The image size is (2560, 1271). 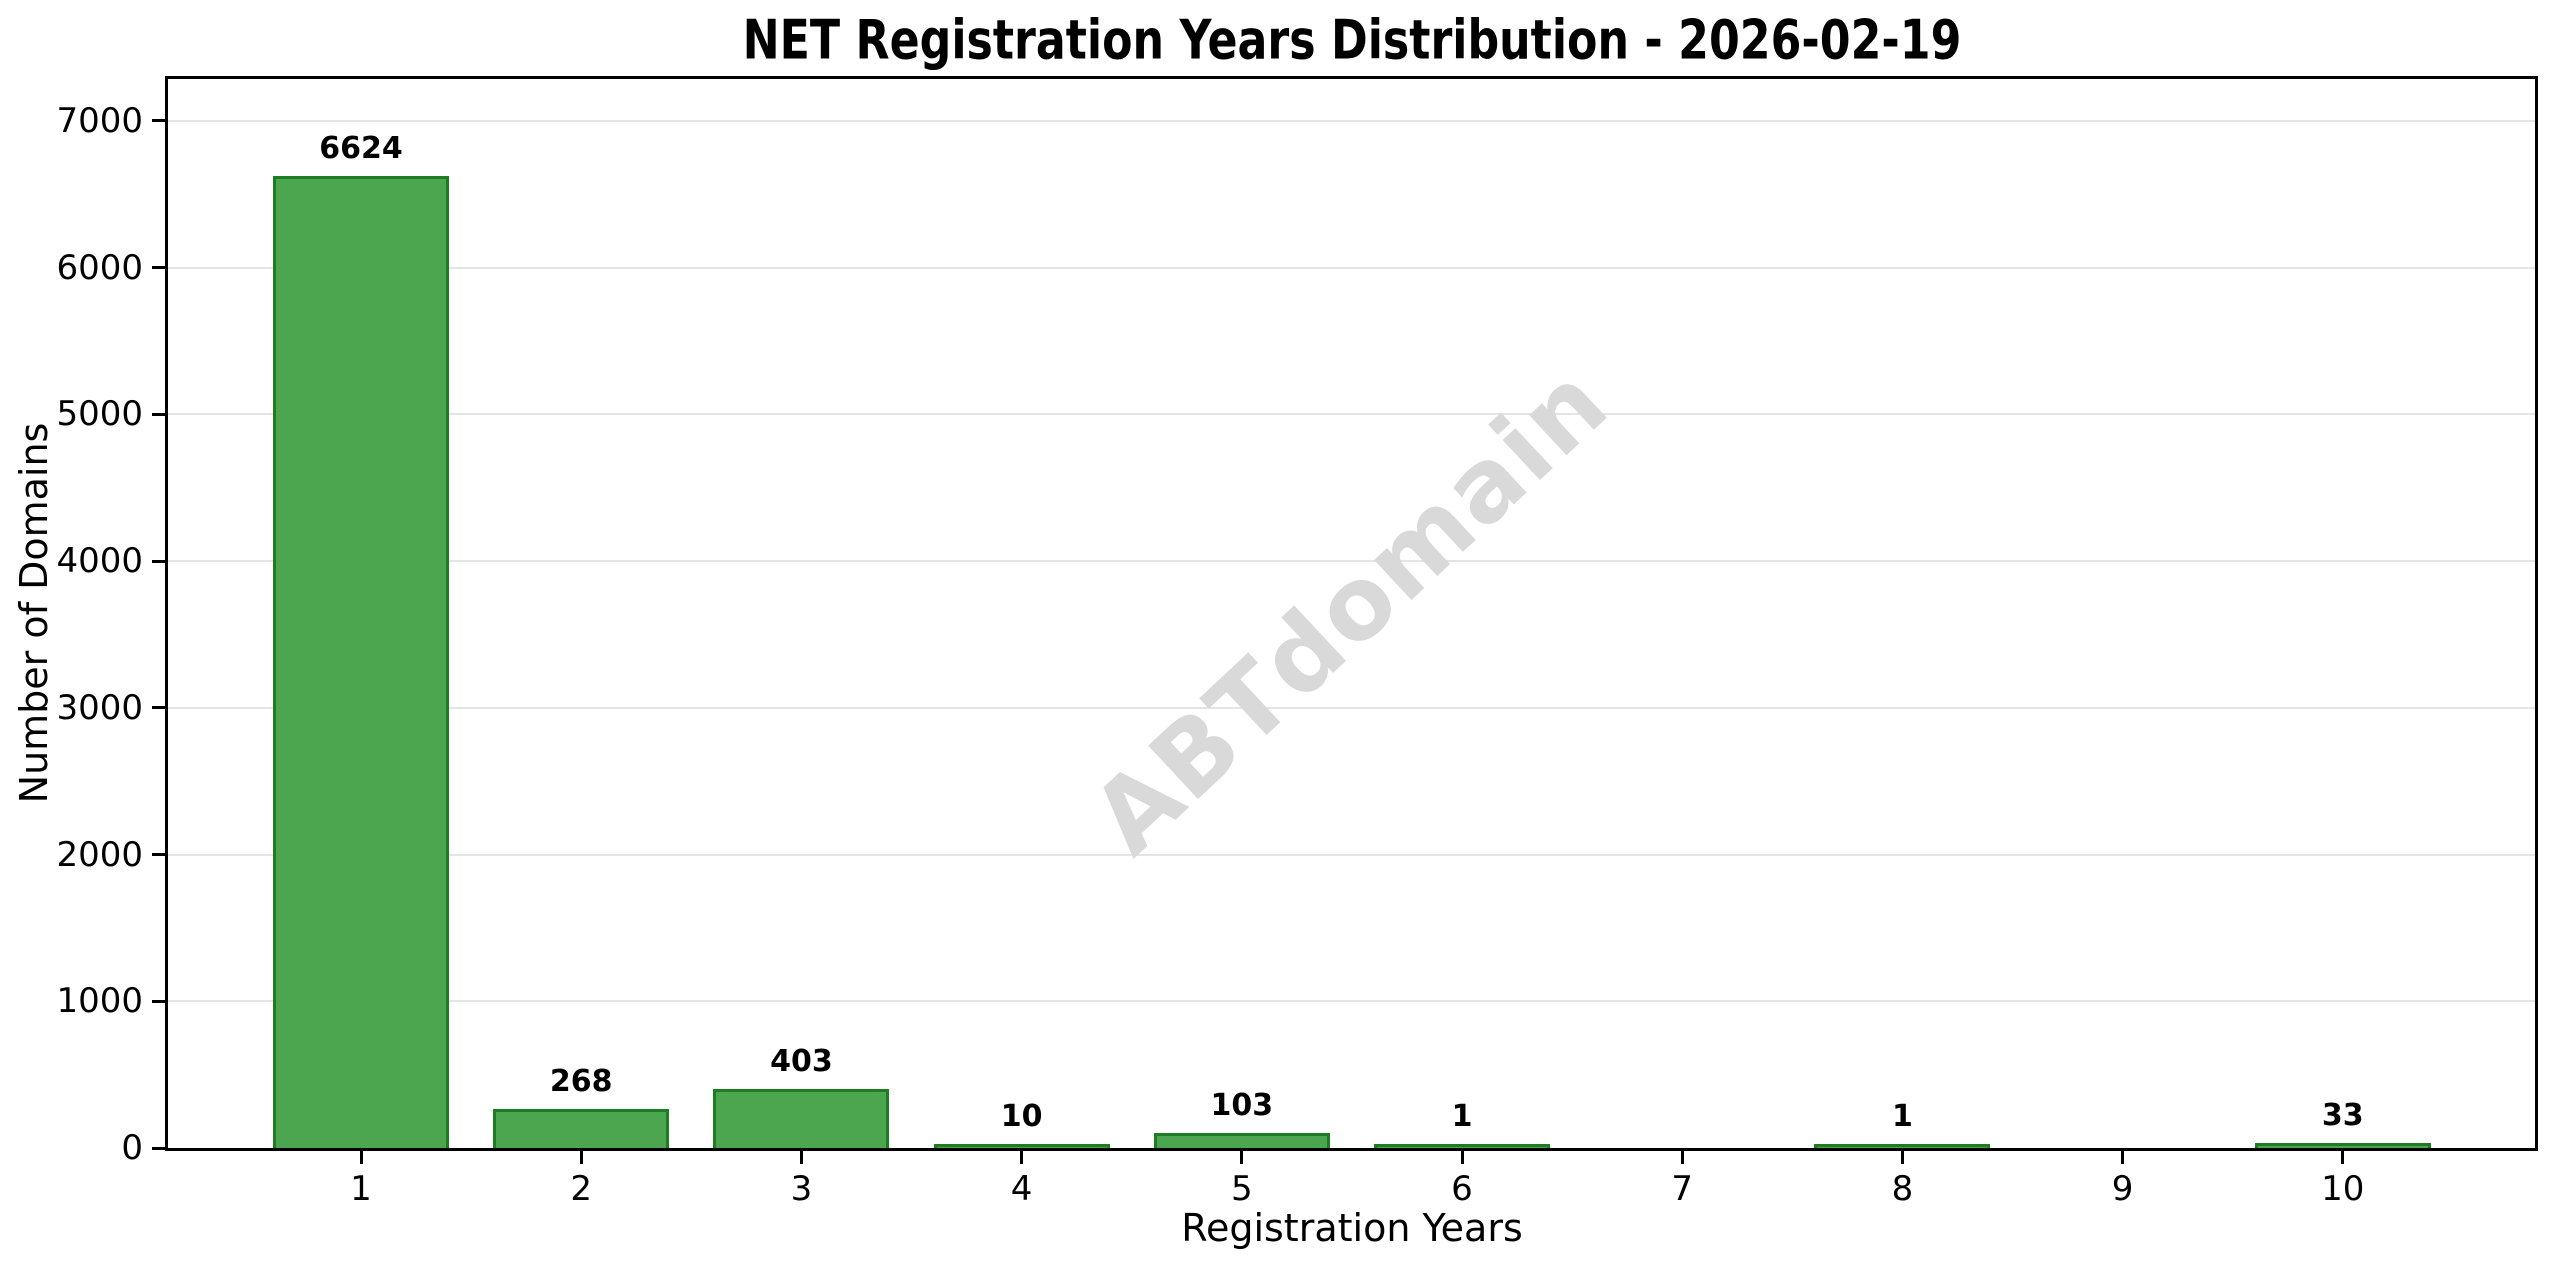 What do you see at coordinates (1351, 854) in the screenshot?
I see `gridline-2000` at bounding box center [1351, 854].